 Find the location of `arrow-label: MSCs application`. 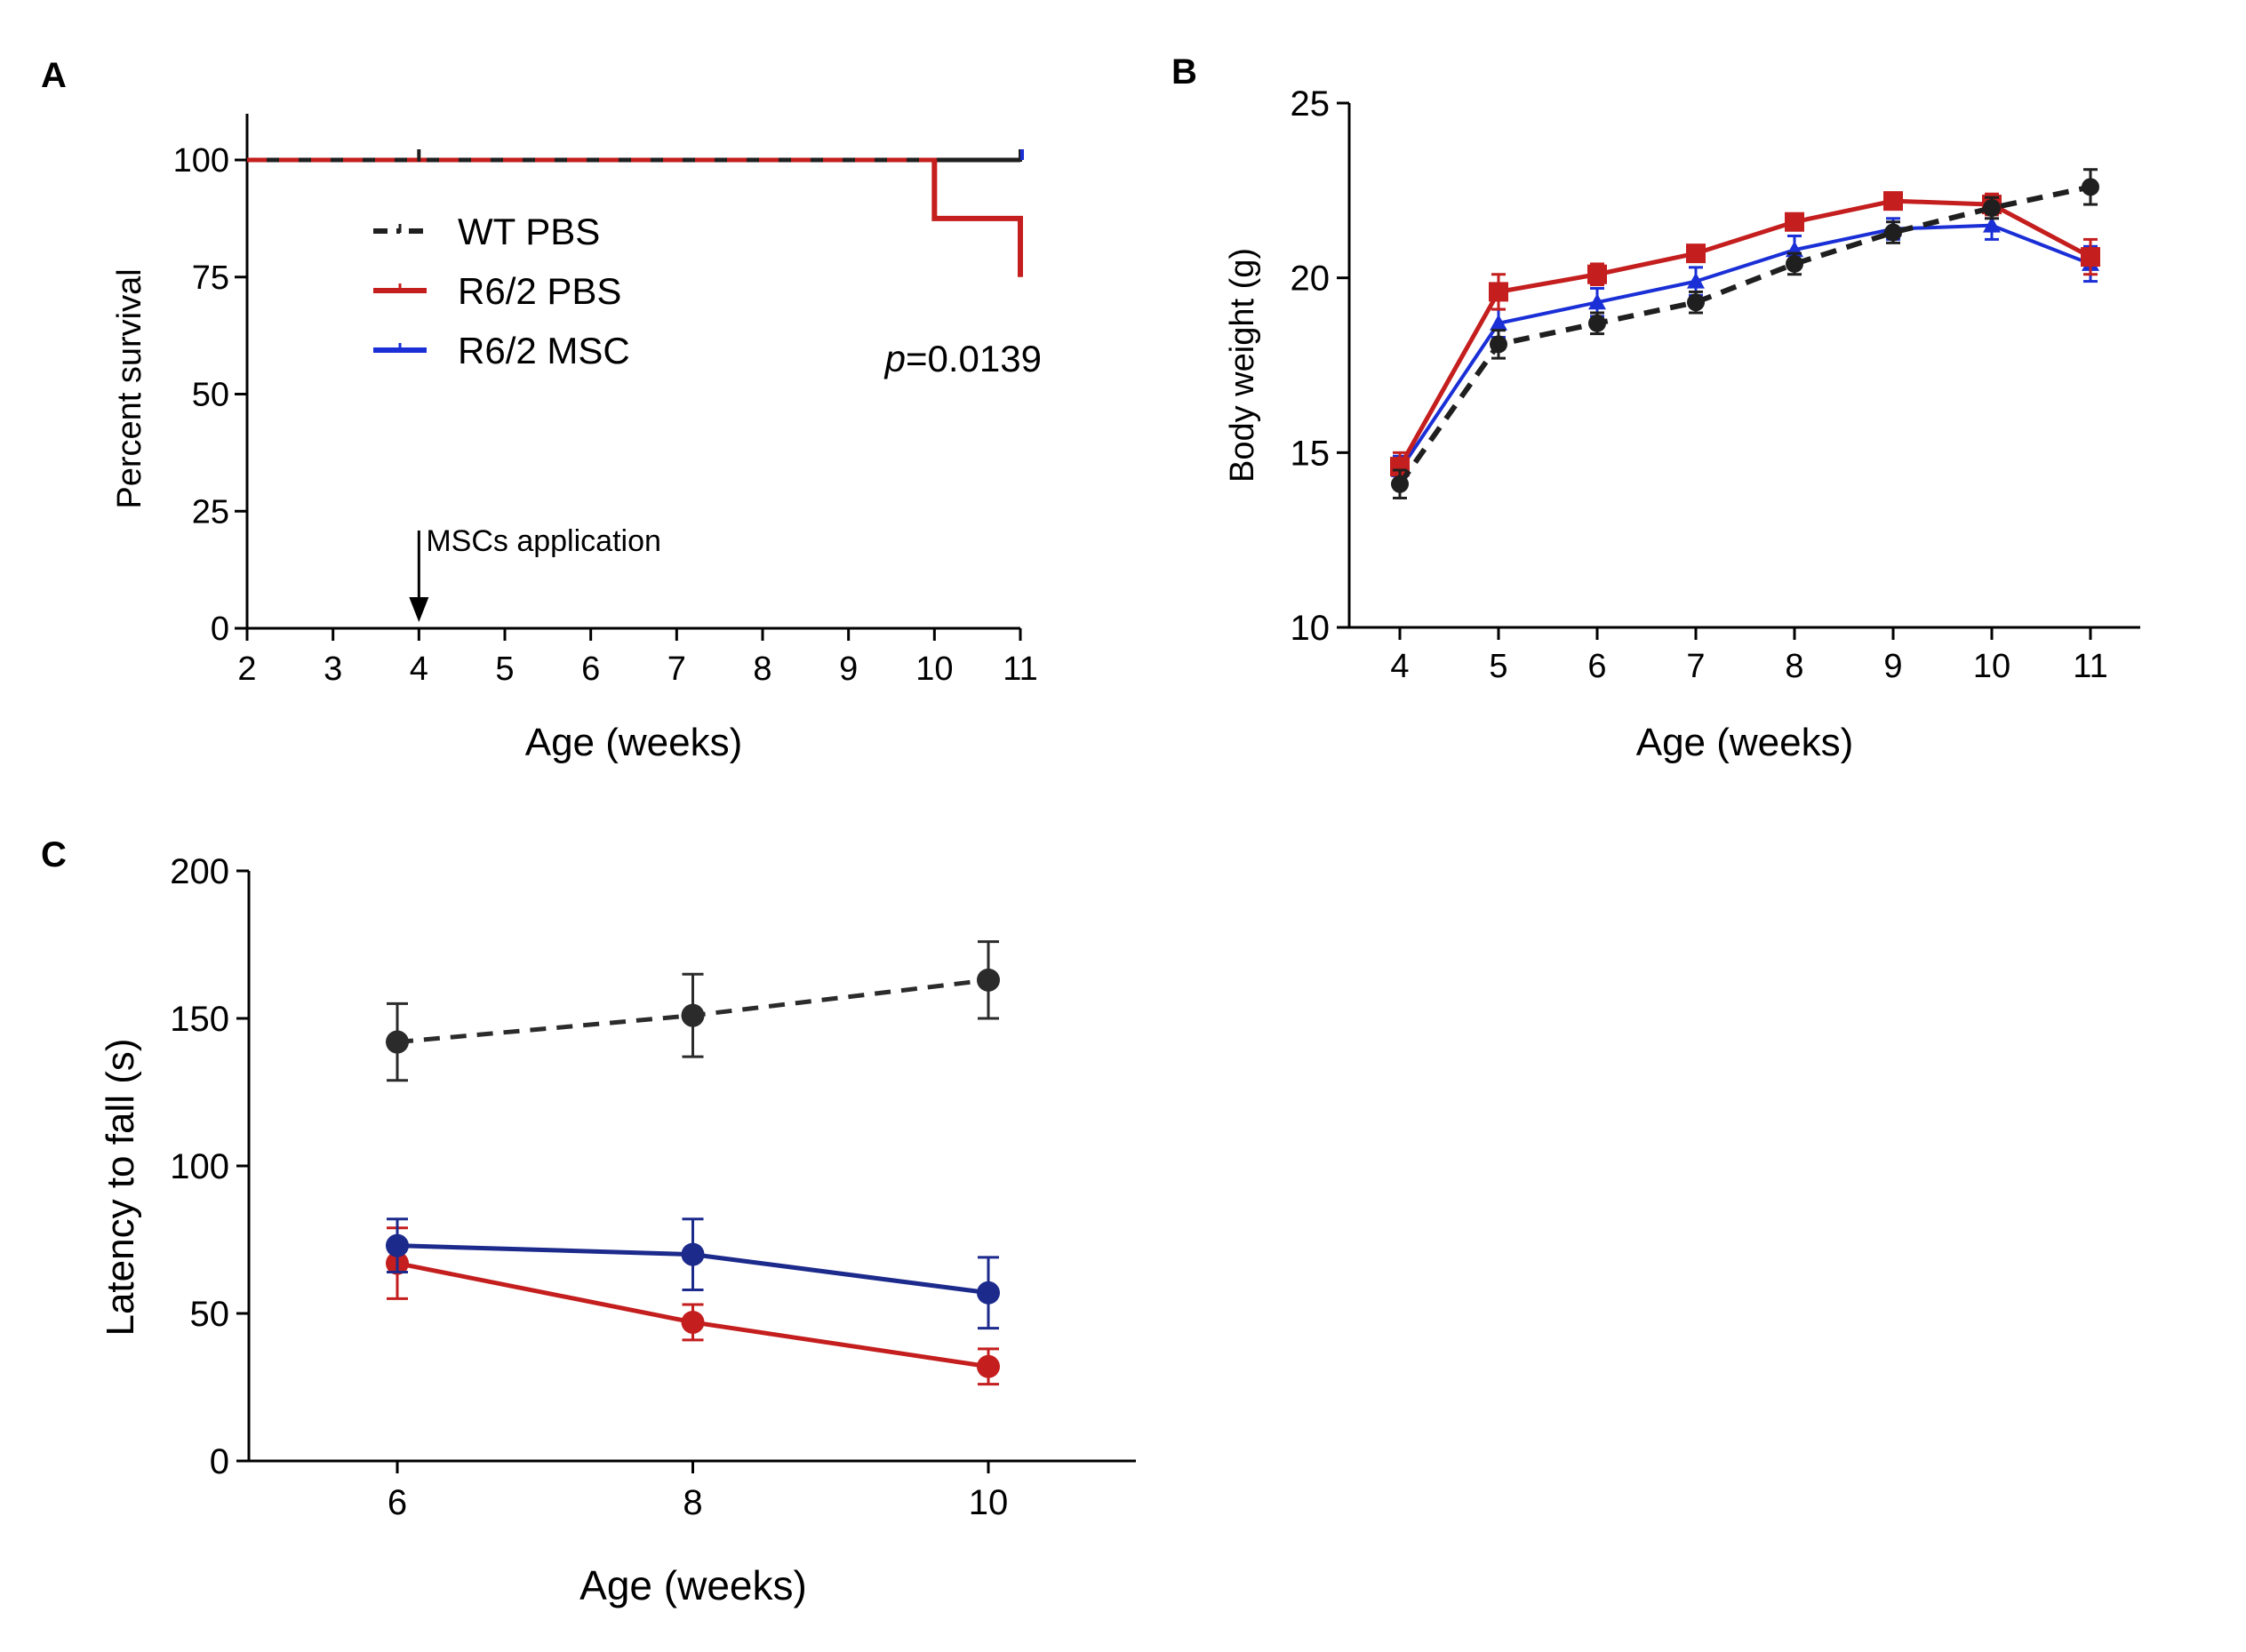

arrow-label: MSCs application is located at coordinates (543, 541).